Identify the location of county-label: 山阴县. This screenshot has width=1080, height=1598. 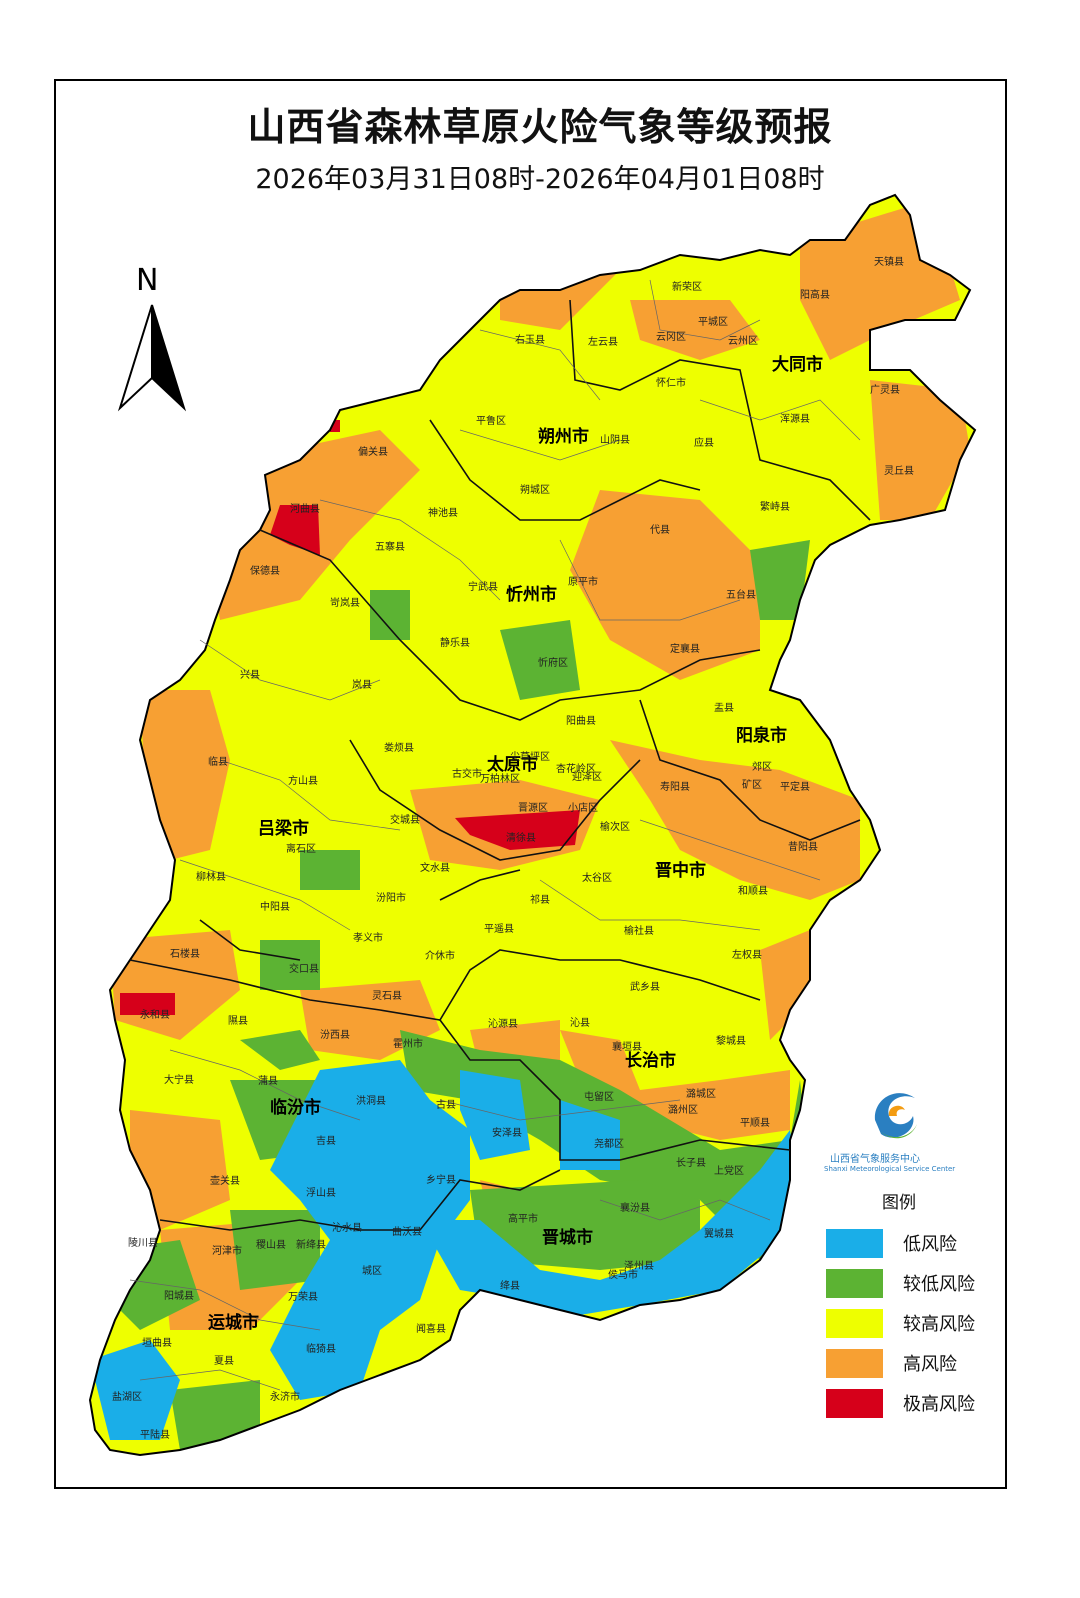
(615, 440).